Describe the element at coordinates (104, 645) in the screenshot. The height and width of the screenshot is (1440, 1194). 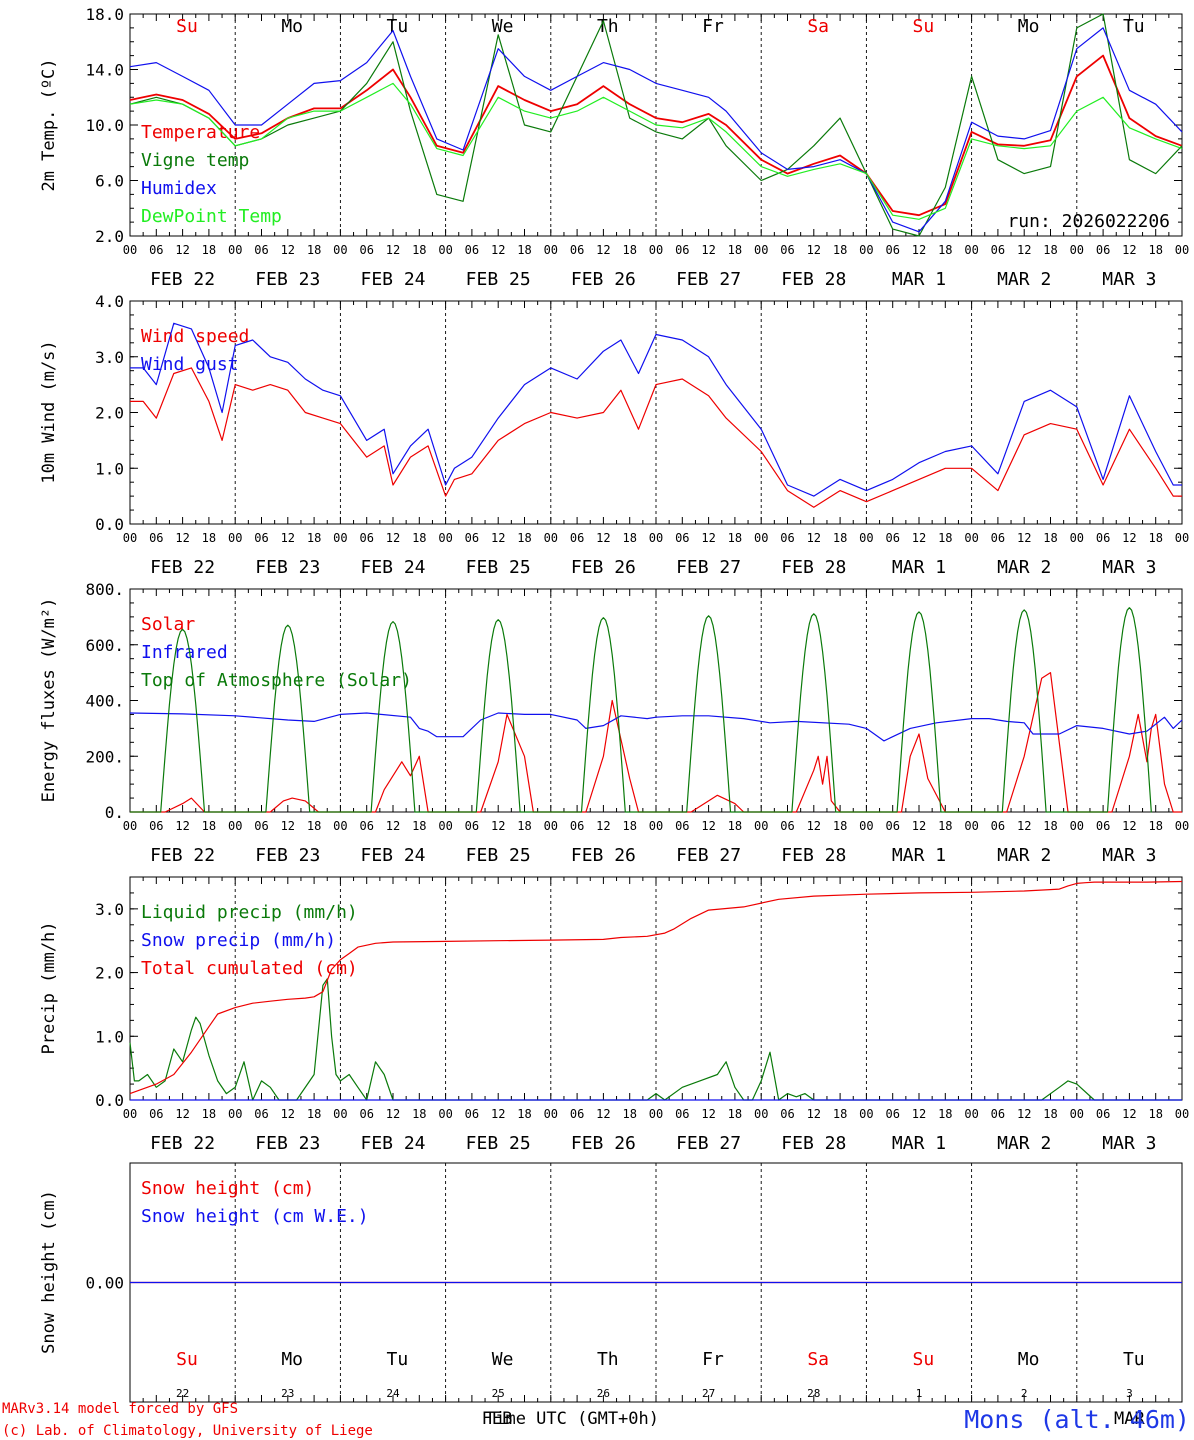
I see `y-tick-label: 600.` at that location.